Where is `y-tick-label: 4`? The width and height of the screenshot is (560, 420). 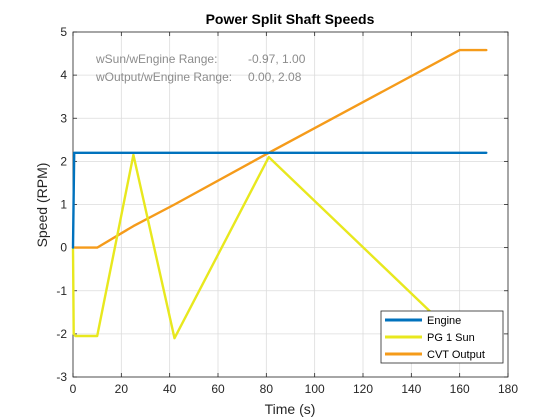 y-tick-label: 4 is located at coordinates (63, 75).